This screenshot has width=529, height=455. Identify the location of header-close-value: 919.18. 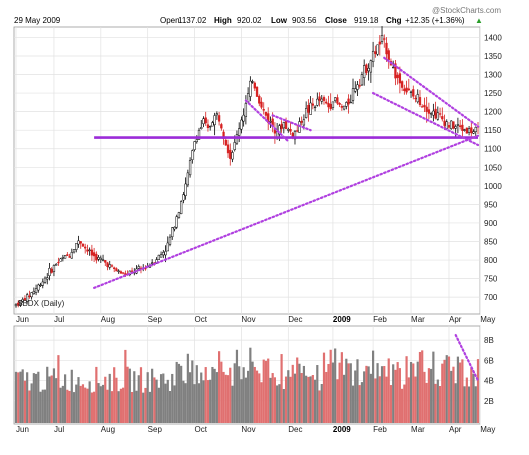
(366, 20).